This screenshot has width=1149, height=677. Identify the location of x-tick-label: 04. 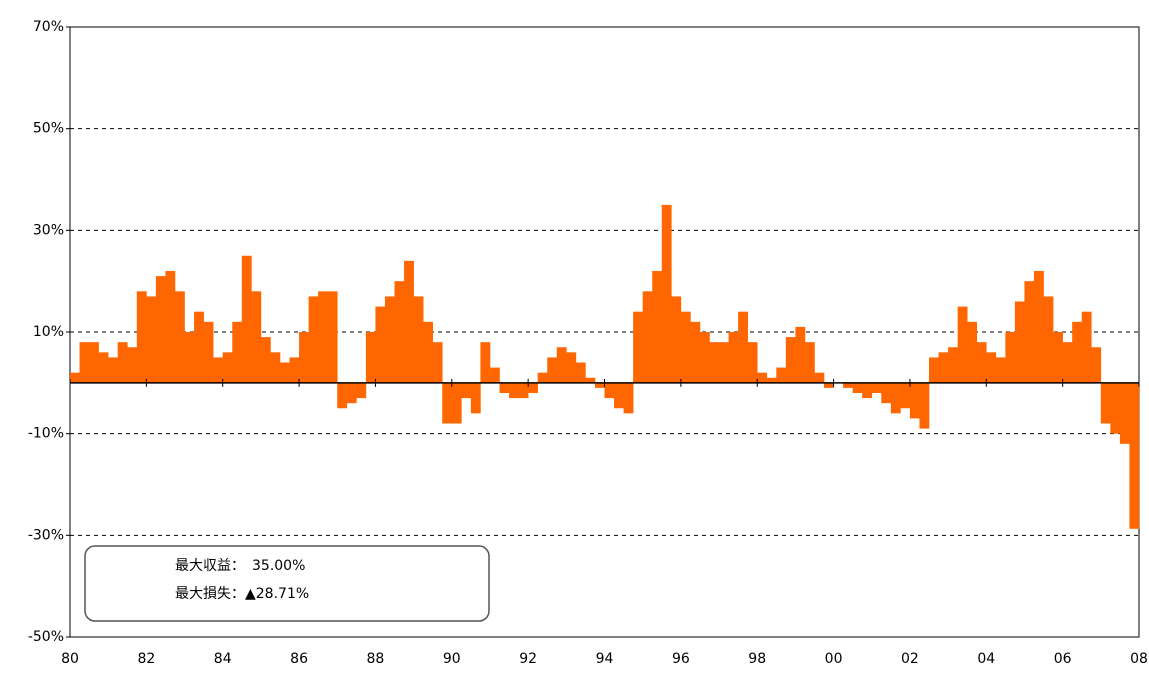
(986, 659).